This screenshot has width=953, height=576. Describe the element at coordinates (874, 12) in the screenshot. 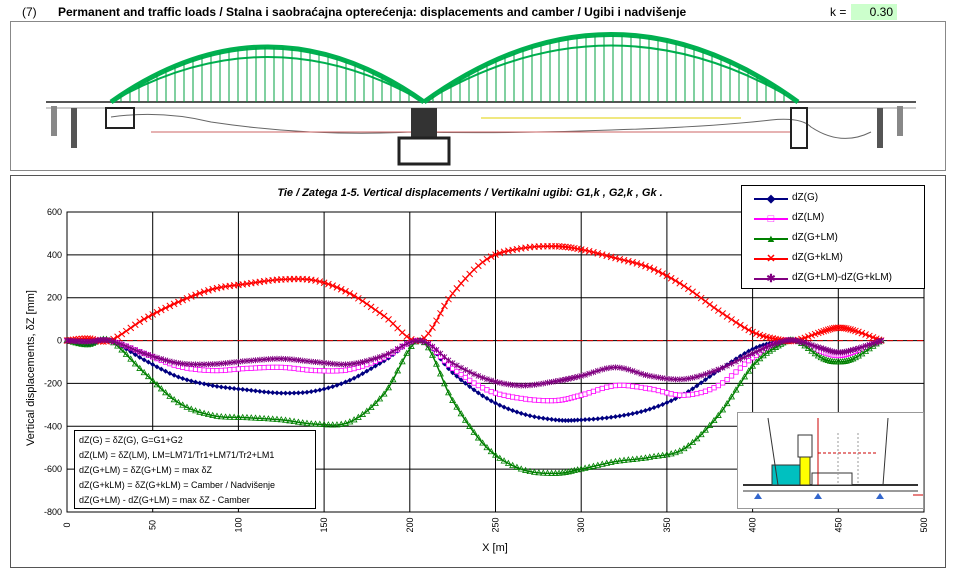

I see `k-value-cell: 0.30` at that location.